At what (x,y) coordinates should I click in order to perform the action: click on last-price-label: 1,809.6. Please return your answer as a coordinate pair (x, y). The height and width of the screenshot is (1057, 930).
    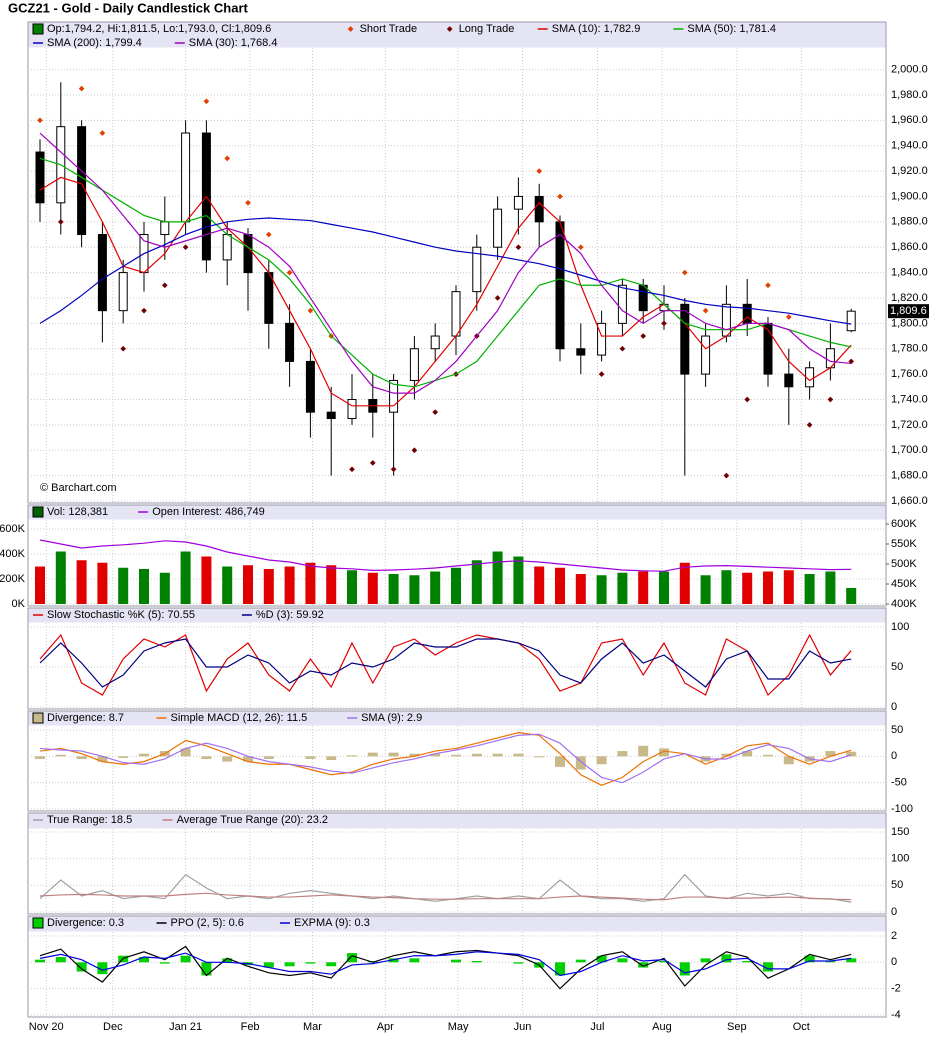
    Looking at the image, I should click on (908, 311).